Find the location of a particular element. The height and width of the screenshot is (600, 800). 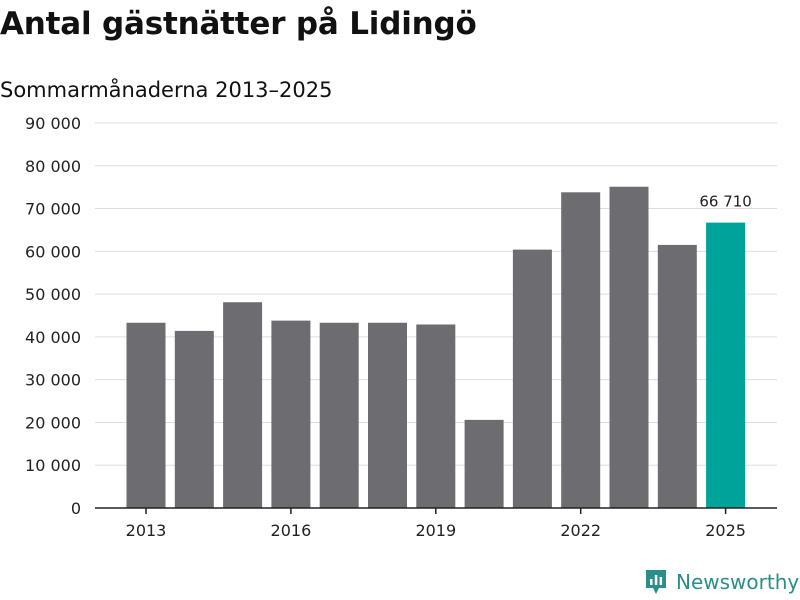

brand: Newsworthy is located at coordinates (721, 582).